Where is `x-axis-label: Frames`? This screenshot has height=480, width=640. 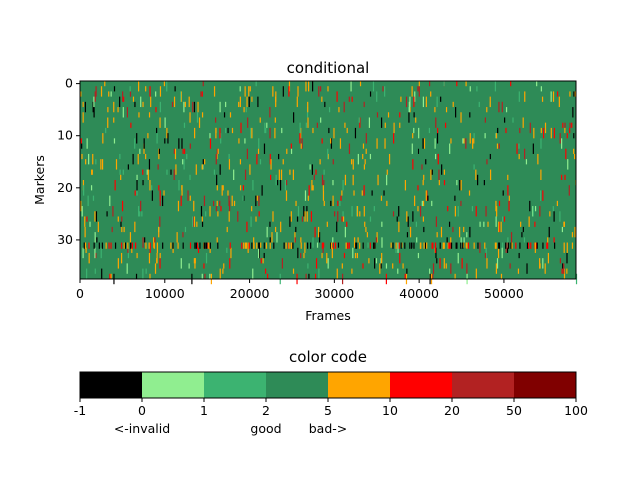
x-axis-label: Frames is located at coordinates (327, 315).